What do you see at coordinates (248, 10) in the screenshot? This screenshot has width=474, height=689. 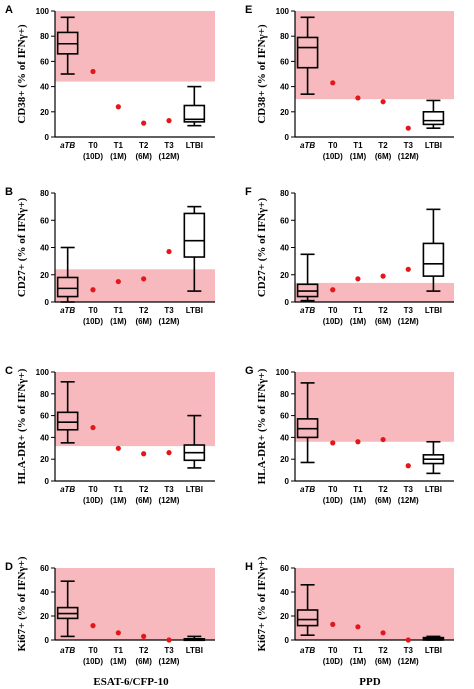 I see `panel-label: E` at bounding box center [248, 10].